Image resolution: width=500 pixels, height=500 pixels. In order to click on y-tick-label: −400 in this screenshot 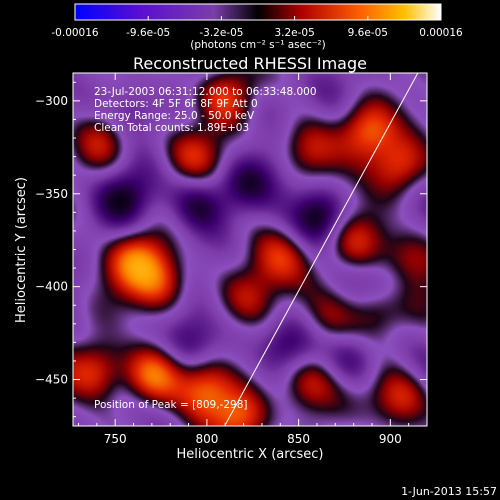, I will do `click(51, 287)`.